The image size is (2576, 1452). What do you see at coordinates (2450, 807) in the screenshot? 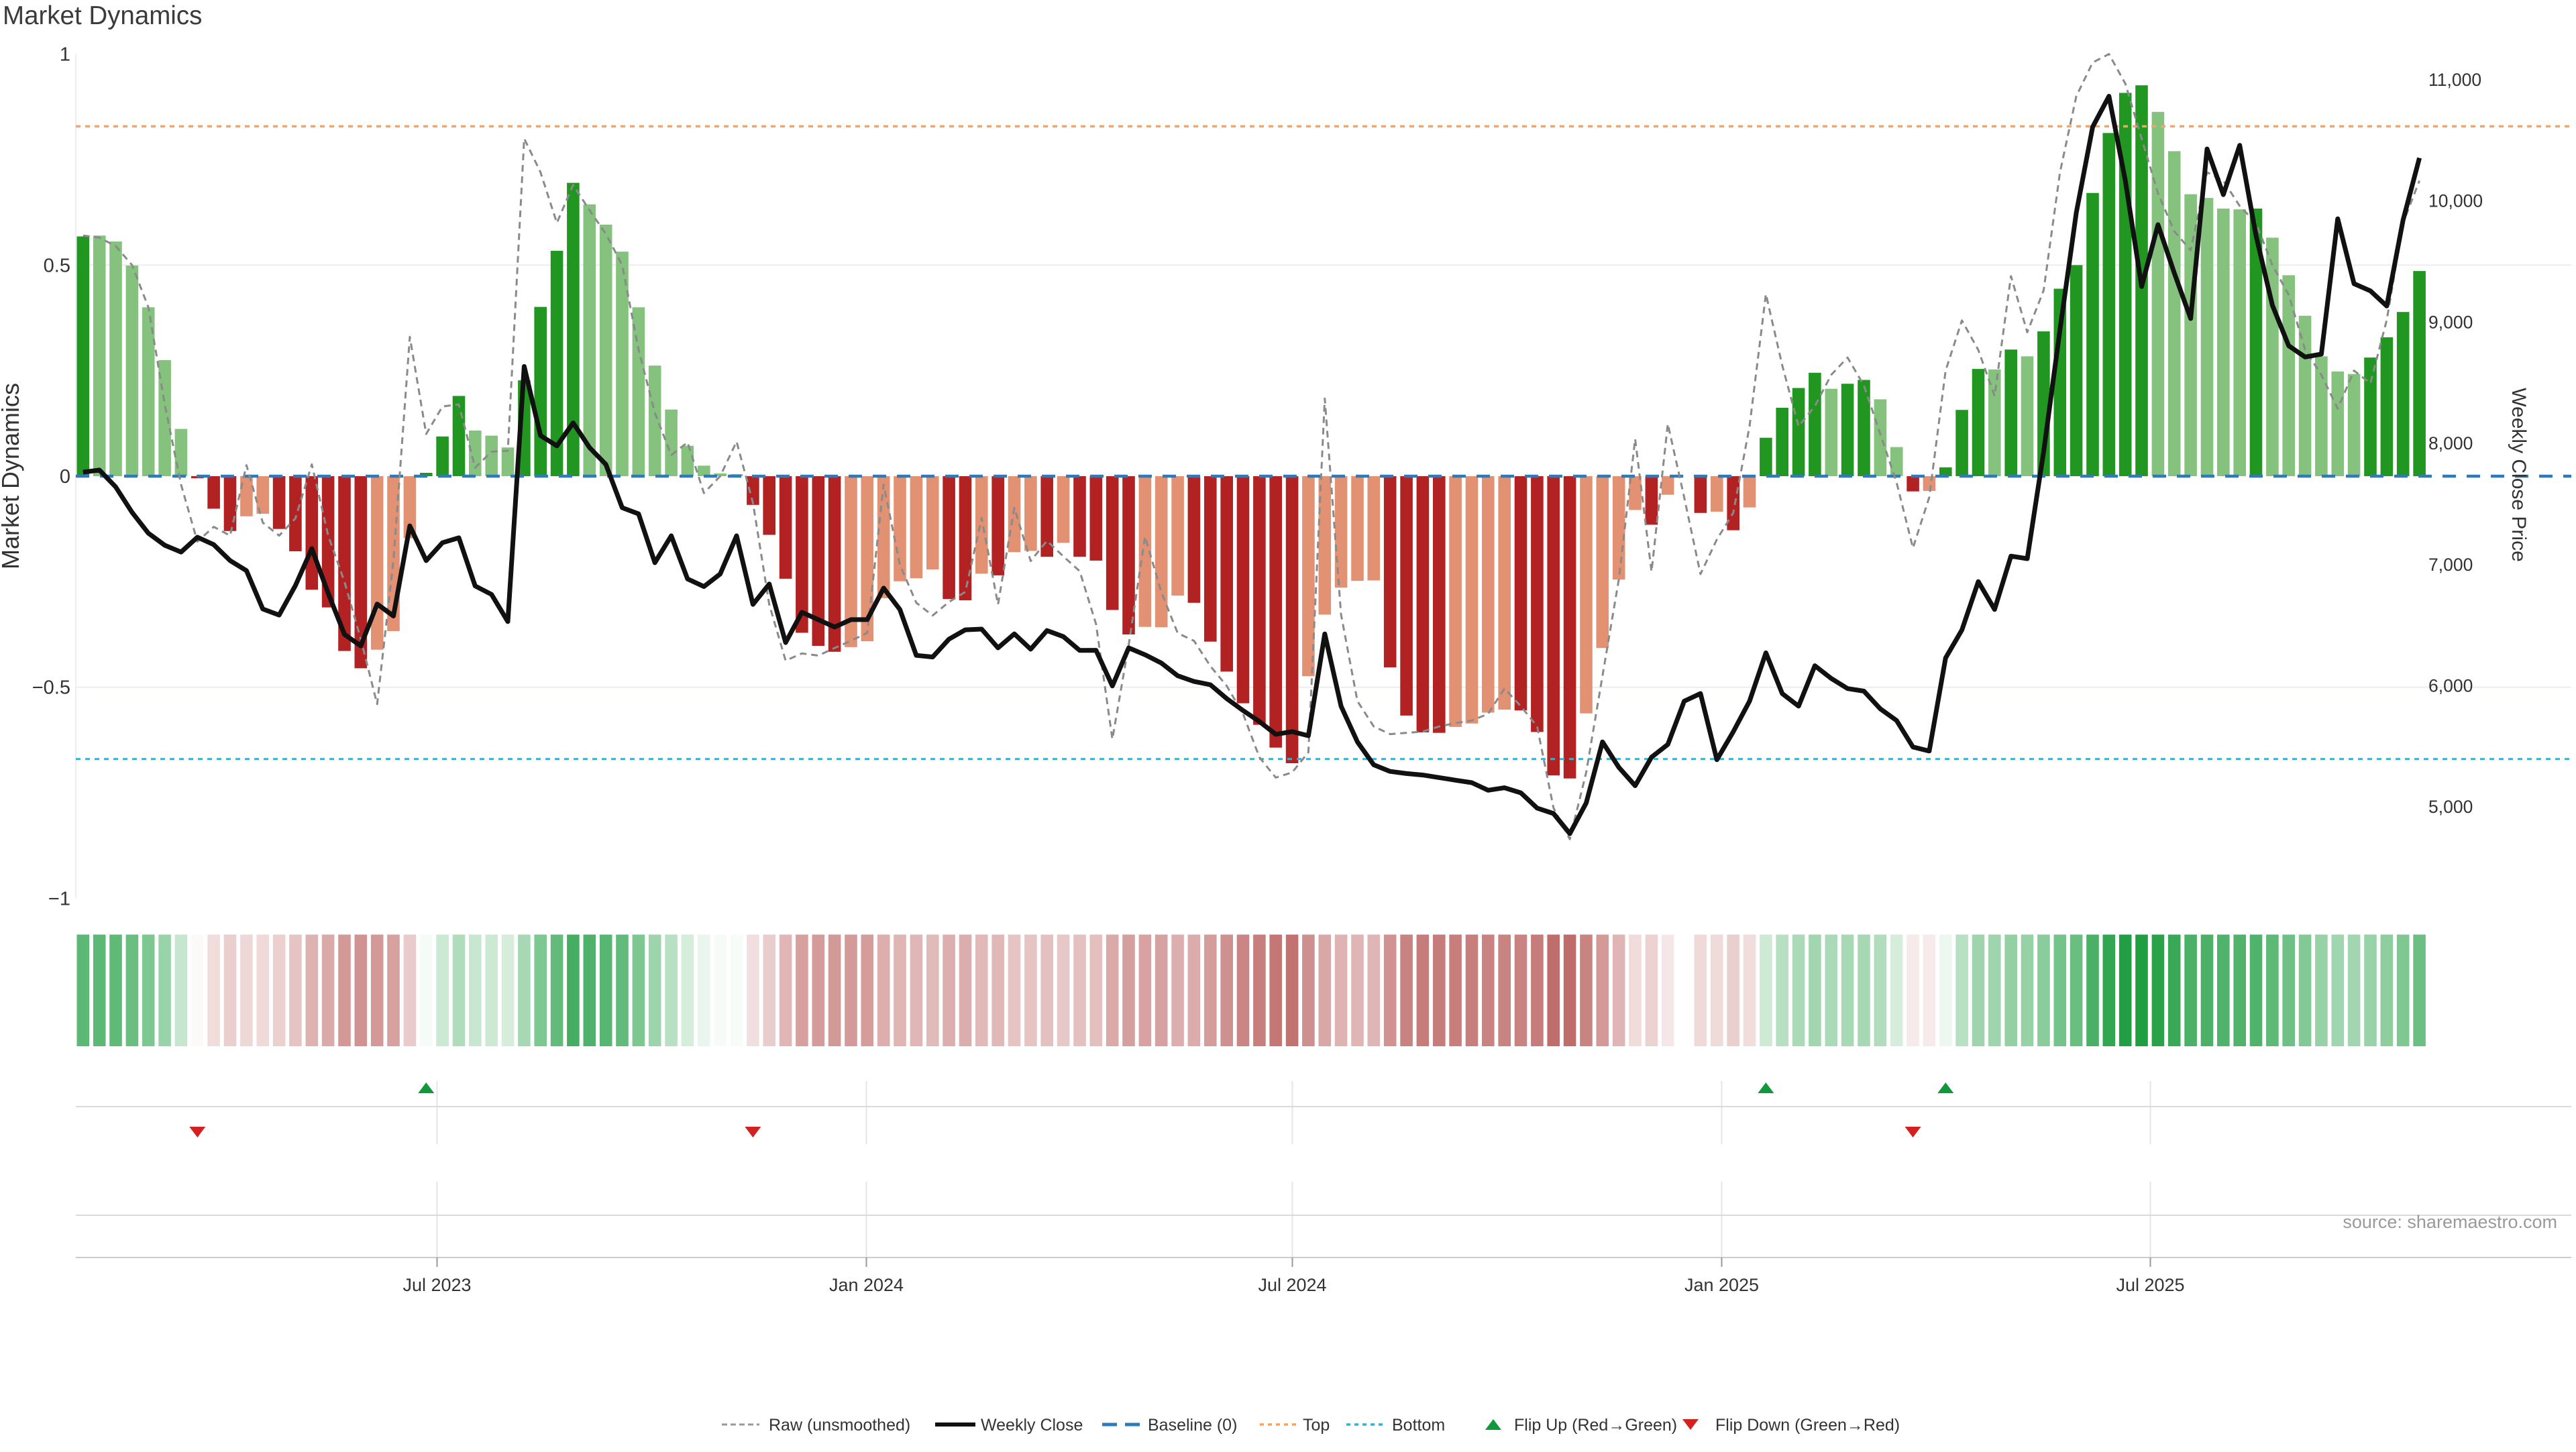
I see `svg-text: 5,000` at bounding box center [2450, 807].